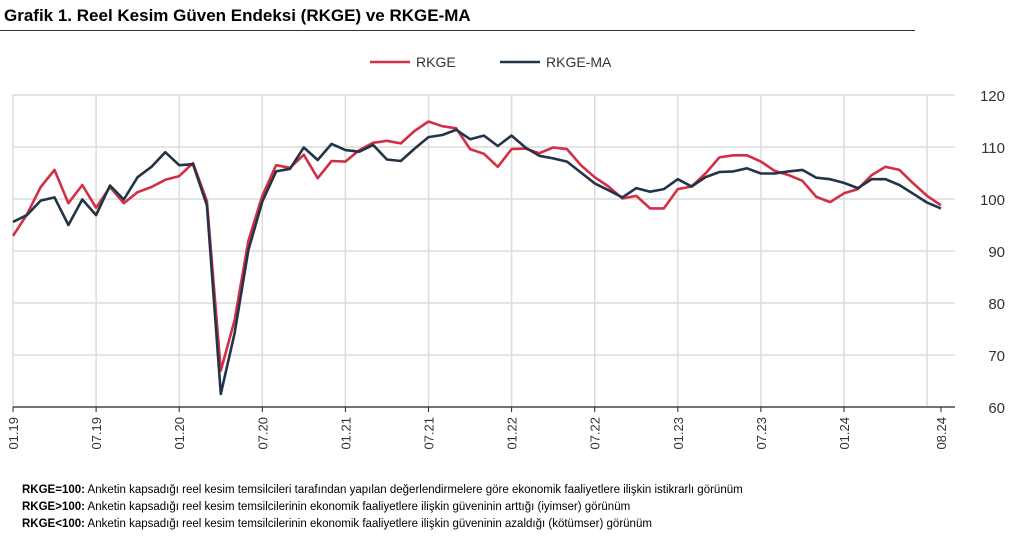  What do you see at coordinates (96, 433) in the screenshot?
I see `x-tick-label: 07.19` at bounding box center [96, 433].